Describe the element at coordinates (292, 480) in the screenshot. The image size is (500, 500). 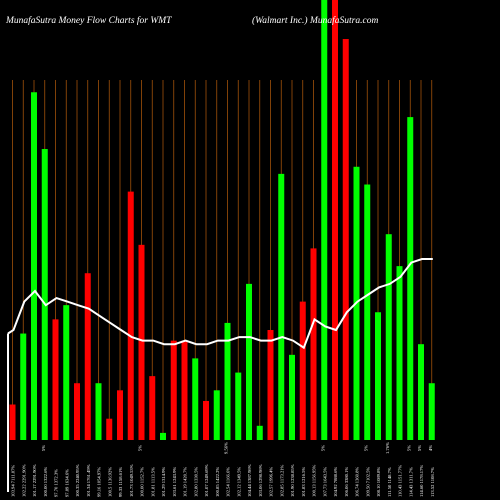
I see `x-tick-label: 101.90 1238.85%` at that location.